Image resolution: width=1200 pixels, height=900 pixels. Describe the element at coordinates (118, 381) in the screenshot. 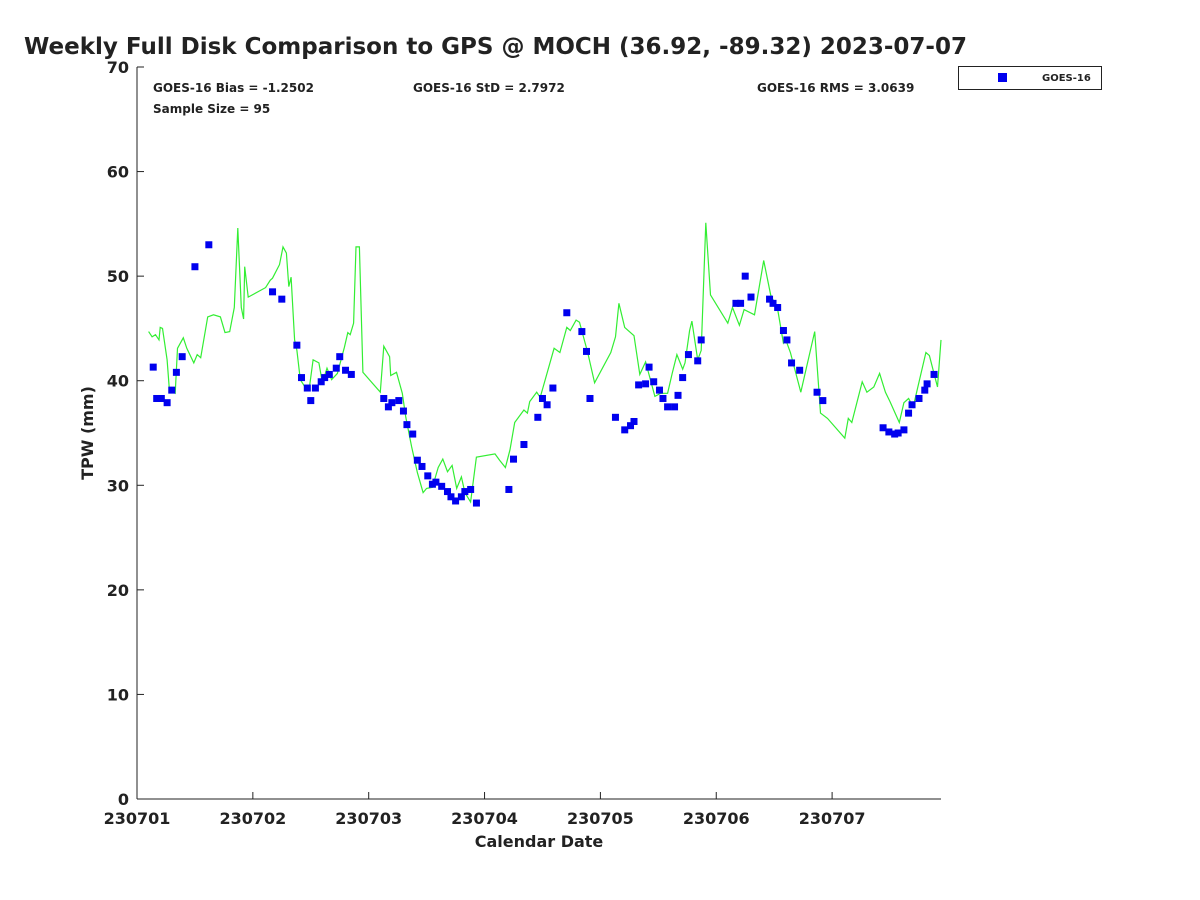

I see `y-tick-label: 40` at that location.